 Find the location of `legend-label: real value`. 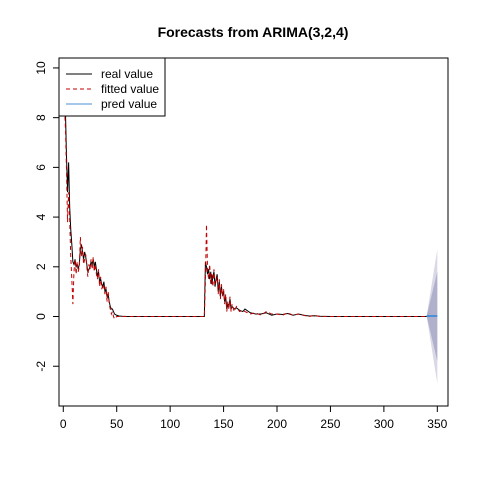

legend-label: real value is located at coordinates (127, 74).